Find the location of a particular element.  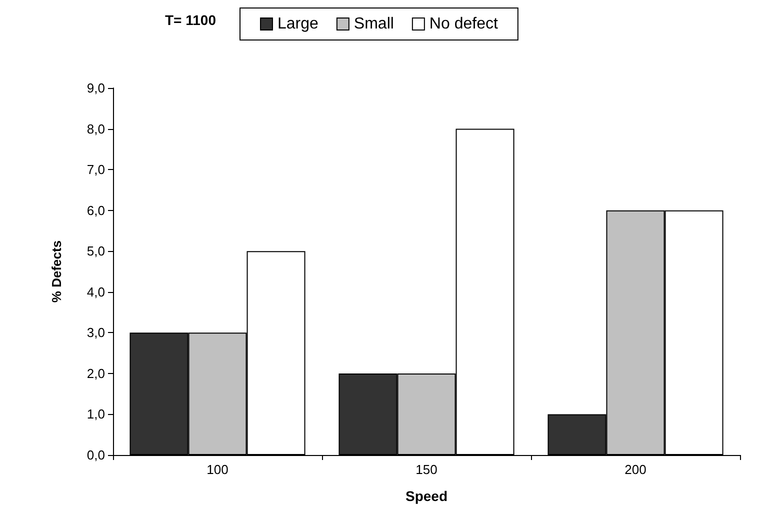

y-tick-label: 1,0 is located at coordinates (95, 414).